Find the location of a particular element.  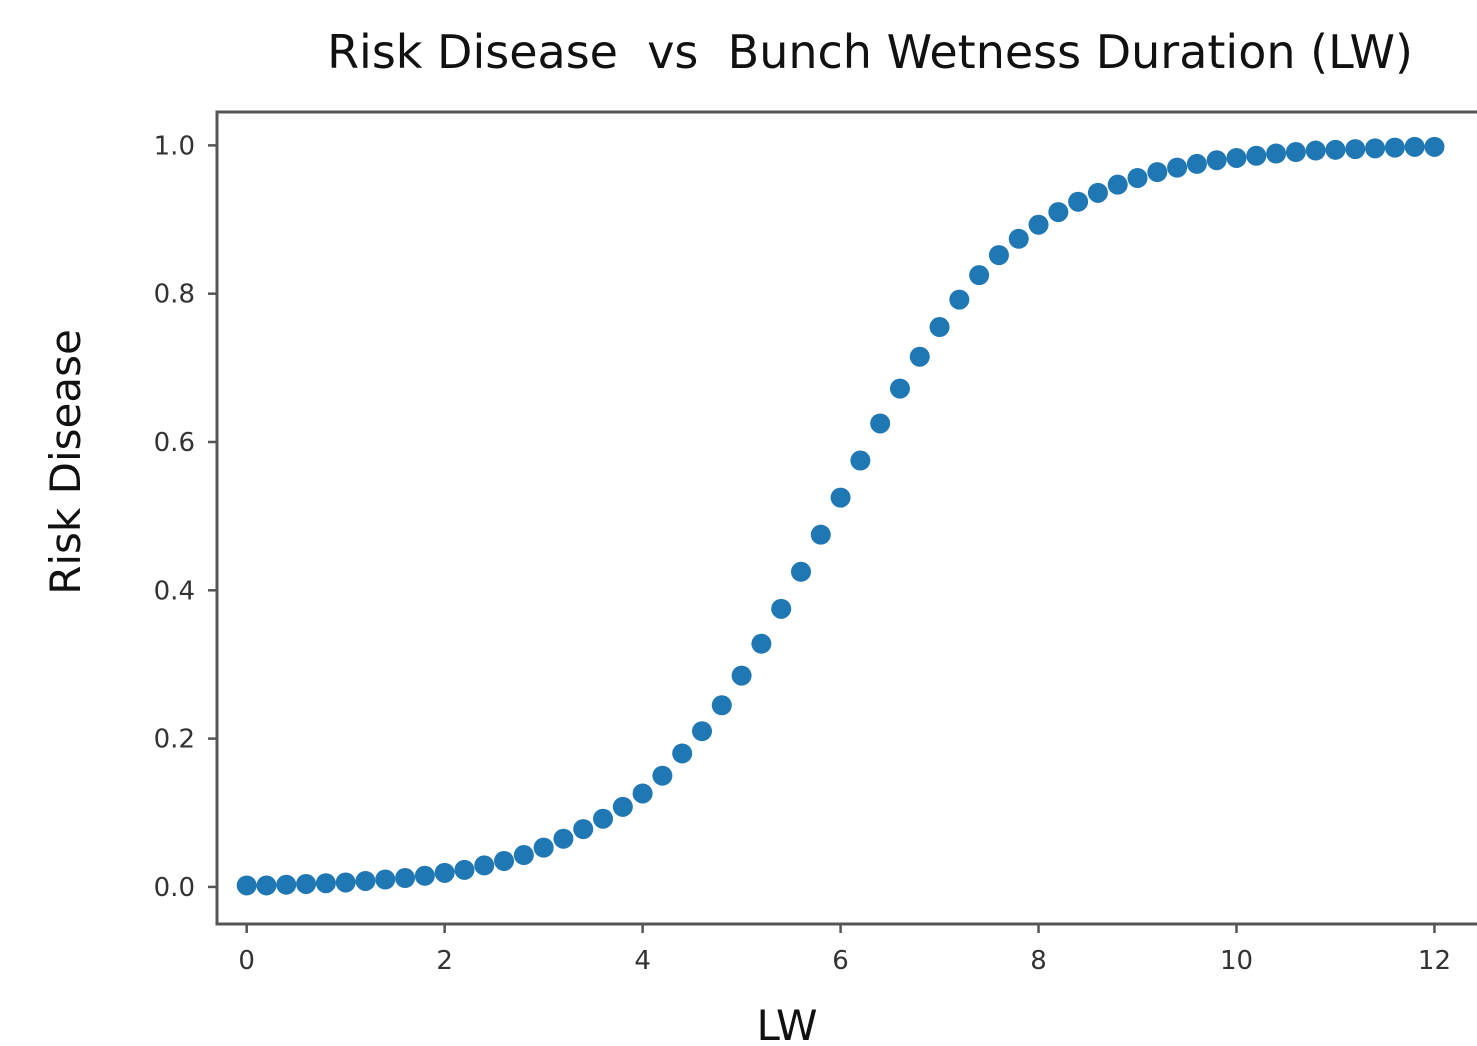

y-tick-label: 0.8 is located at coordinates (174, 295).